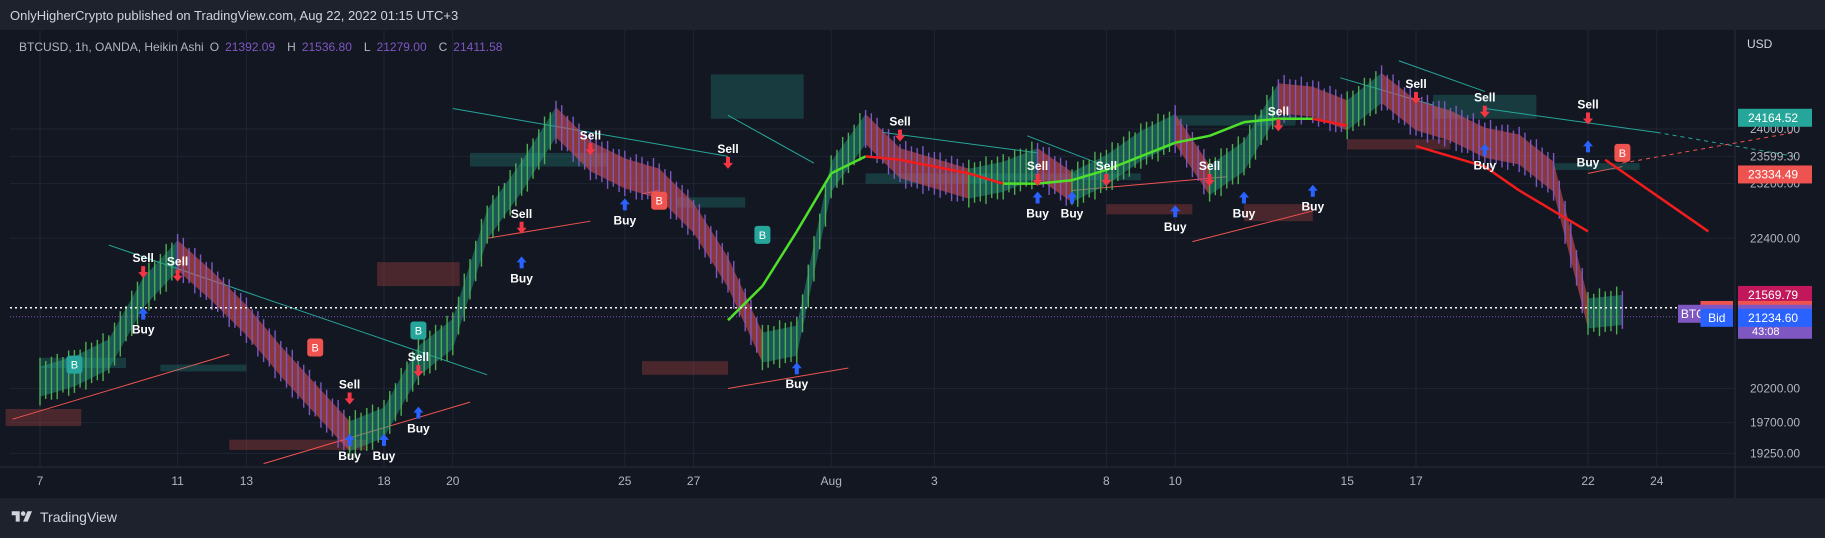  I want to click on x-tick-label: 18, so click(384, 481).